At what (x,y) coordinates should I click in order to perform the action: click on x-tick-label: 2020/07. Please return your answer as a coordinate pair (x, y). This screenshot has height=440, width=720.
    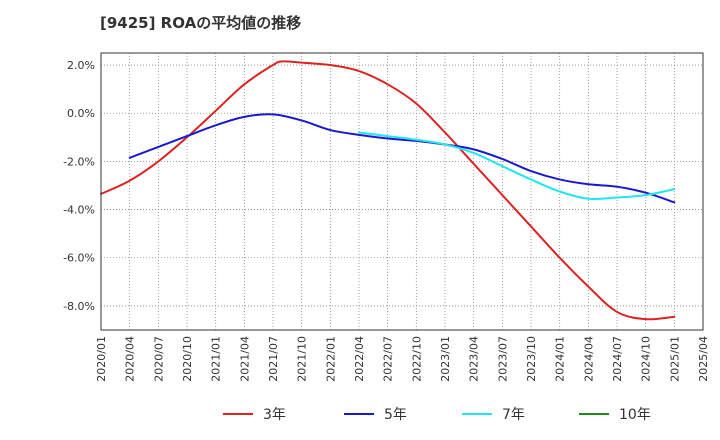
    Looking at the image, I should click on (158, 359).